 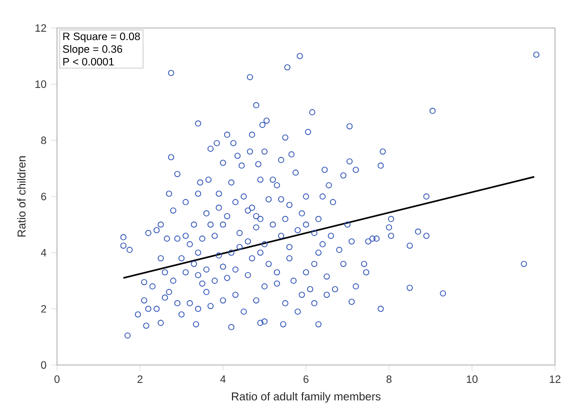 I want to click on annotation: P < 0.0001, so click(x=88, y=62).